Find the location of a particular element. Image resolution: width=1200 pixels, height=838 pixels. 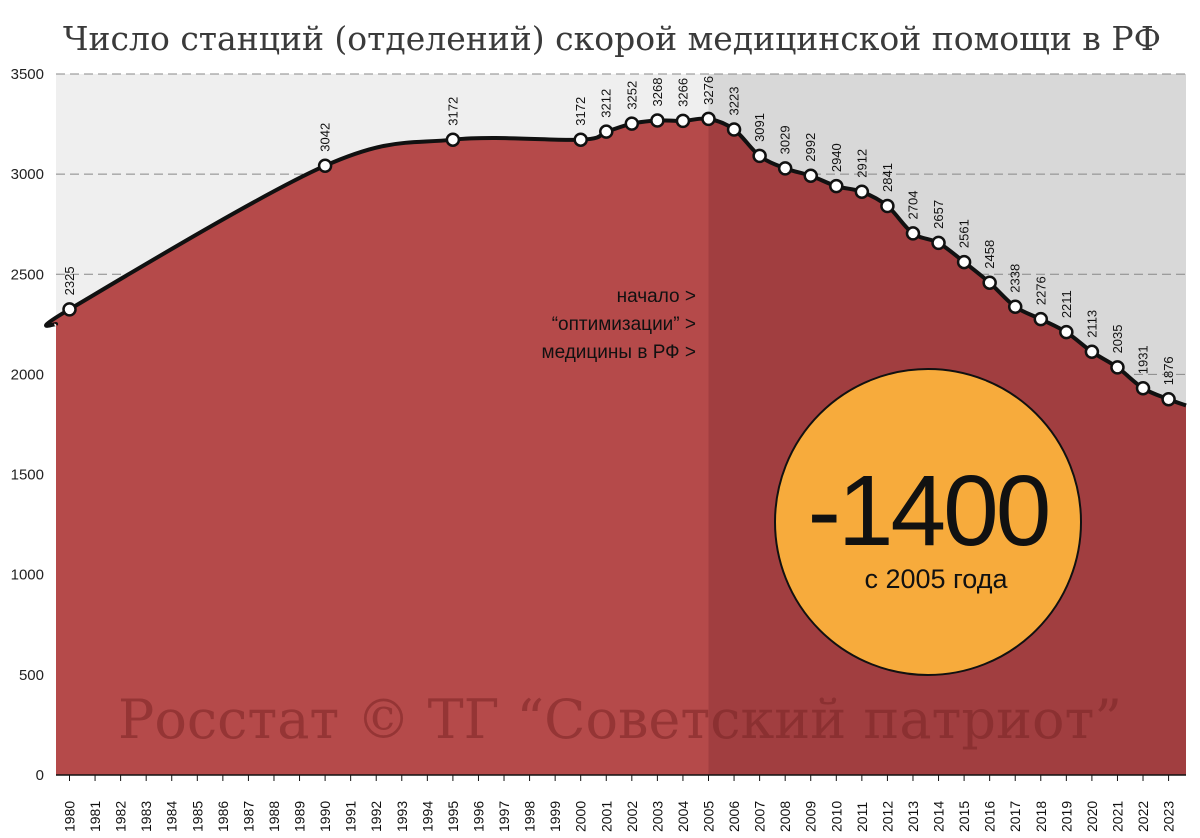

badge: -1400 с 2005 года is located at coordinates (928, 522).